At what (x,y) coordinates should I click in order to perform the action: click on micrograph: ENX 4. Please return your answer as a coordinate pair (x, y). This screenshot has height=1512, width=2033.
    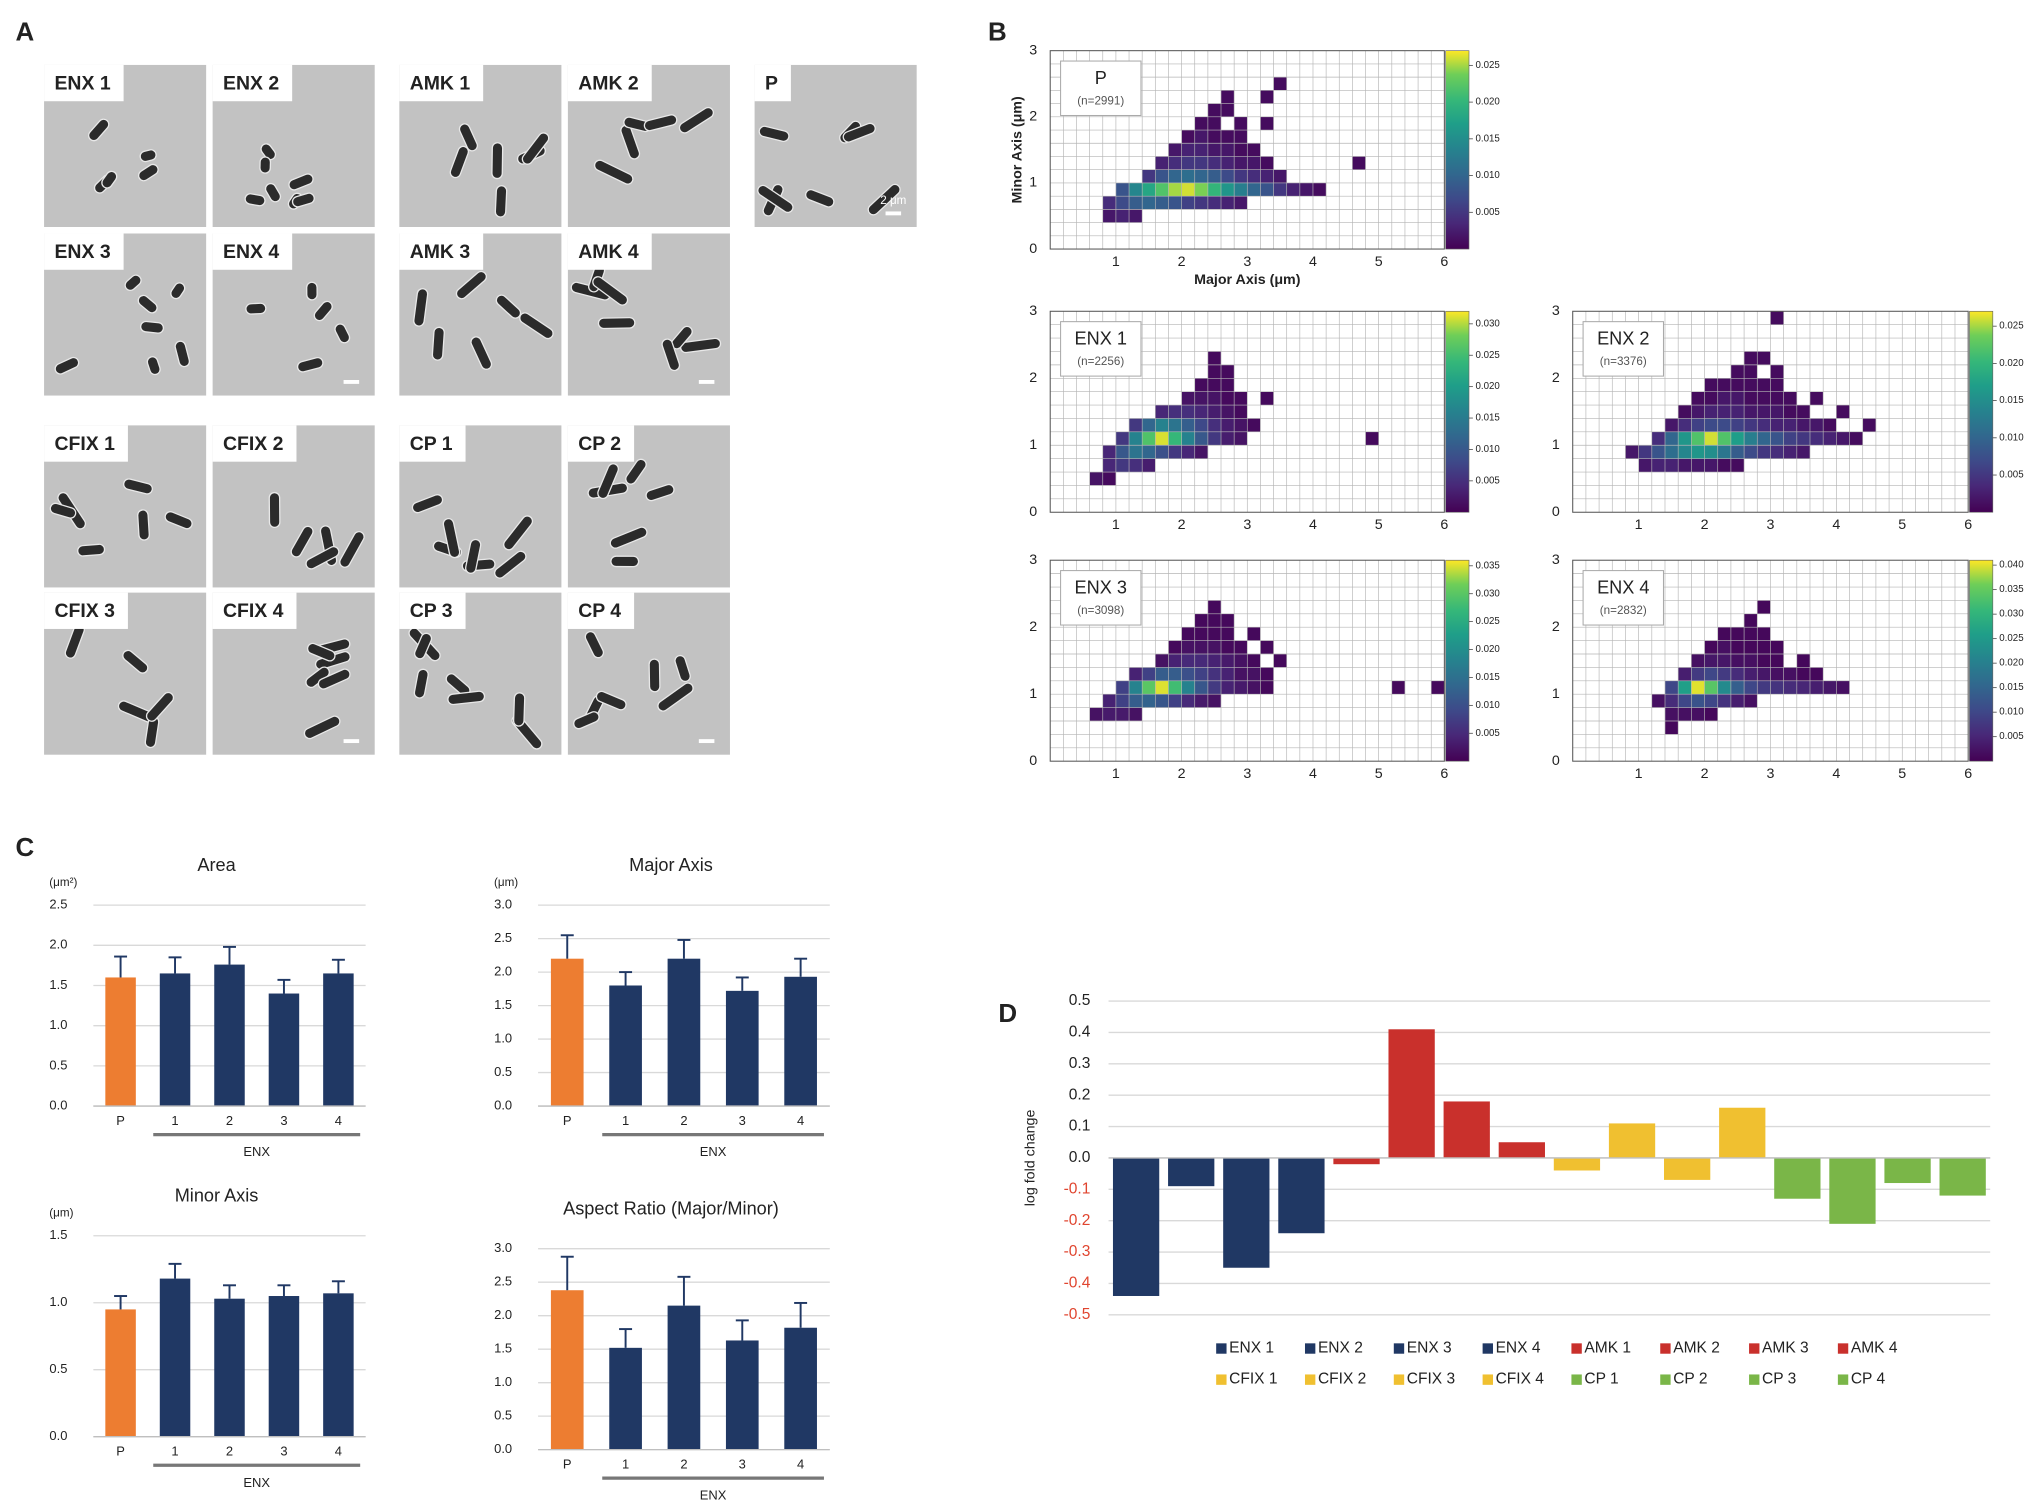
    Looking at the image, I should click on (293, 314).